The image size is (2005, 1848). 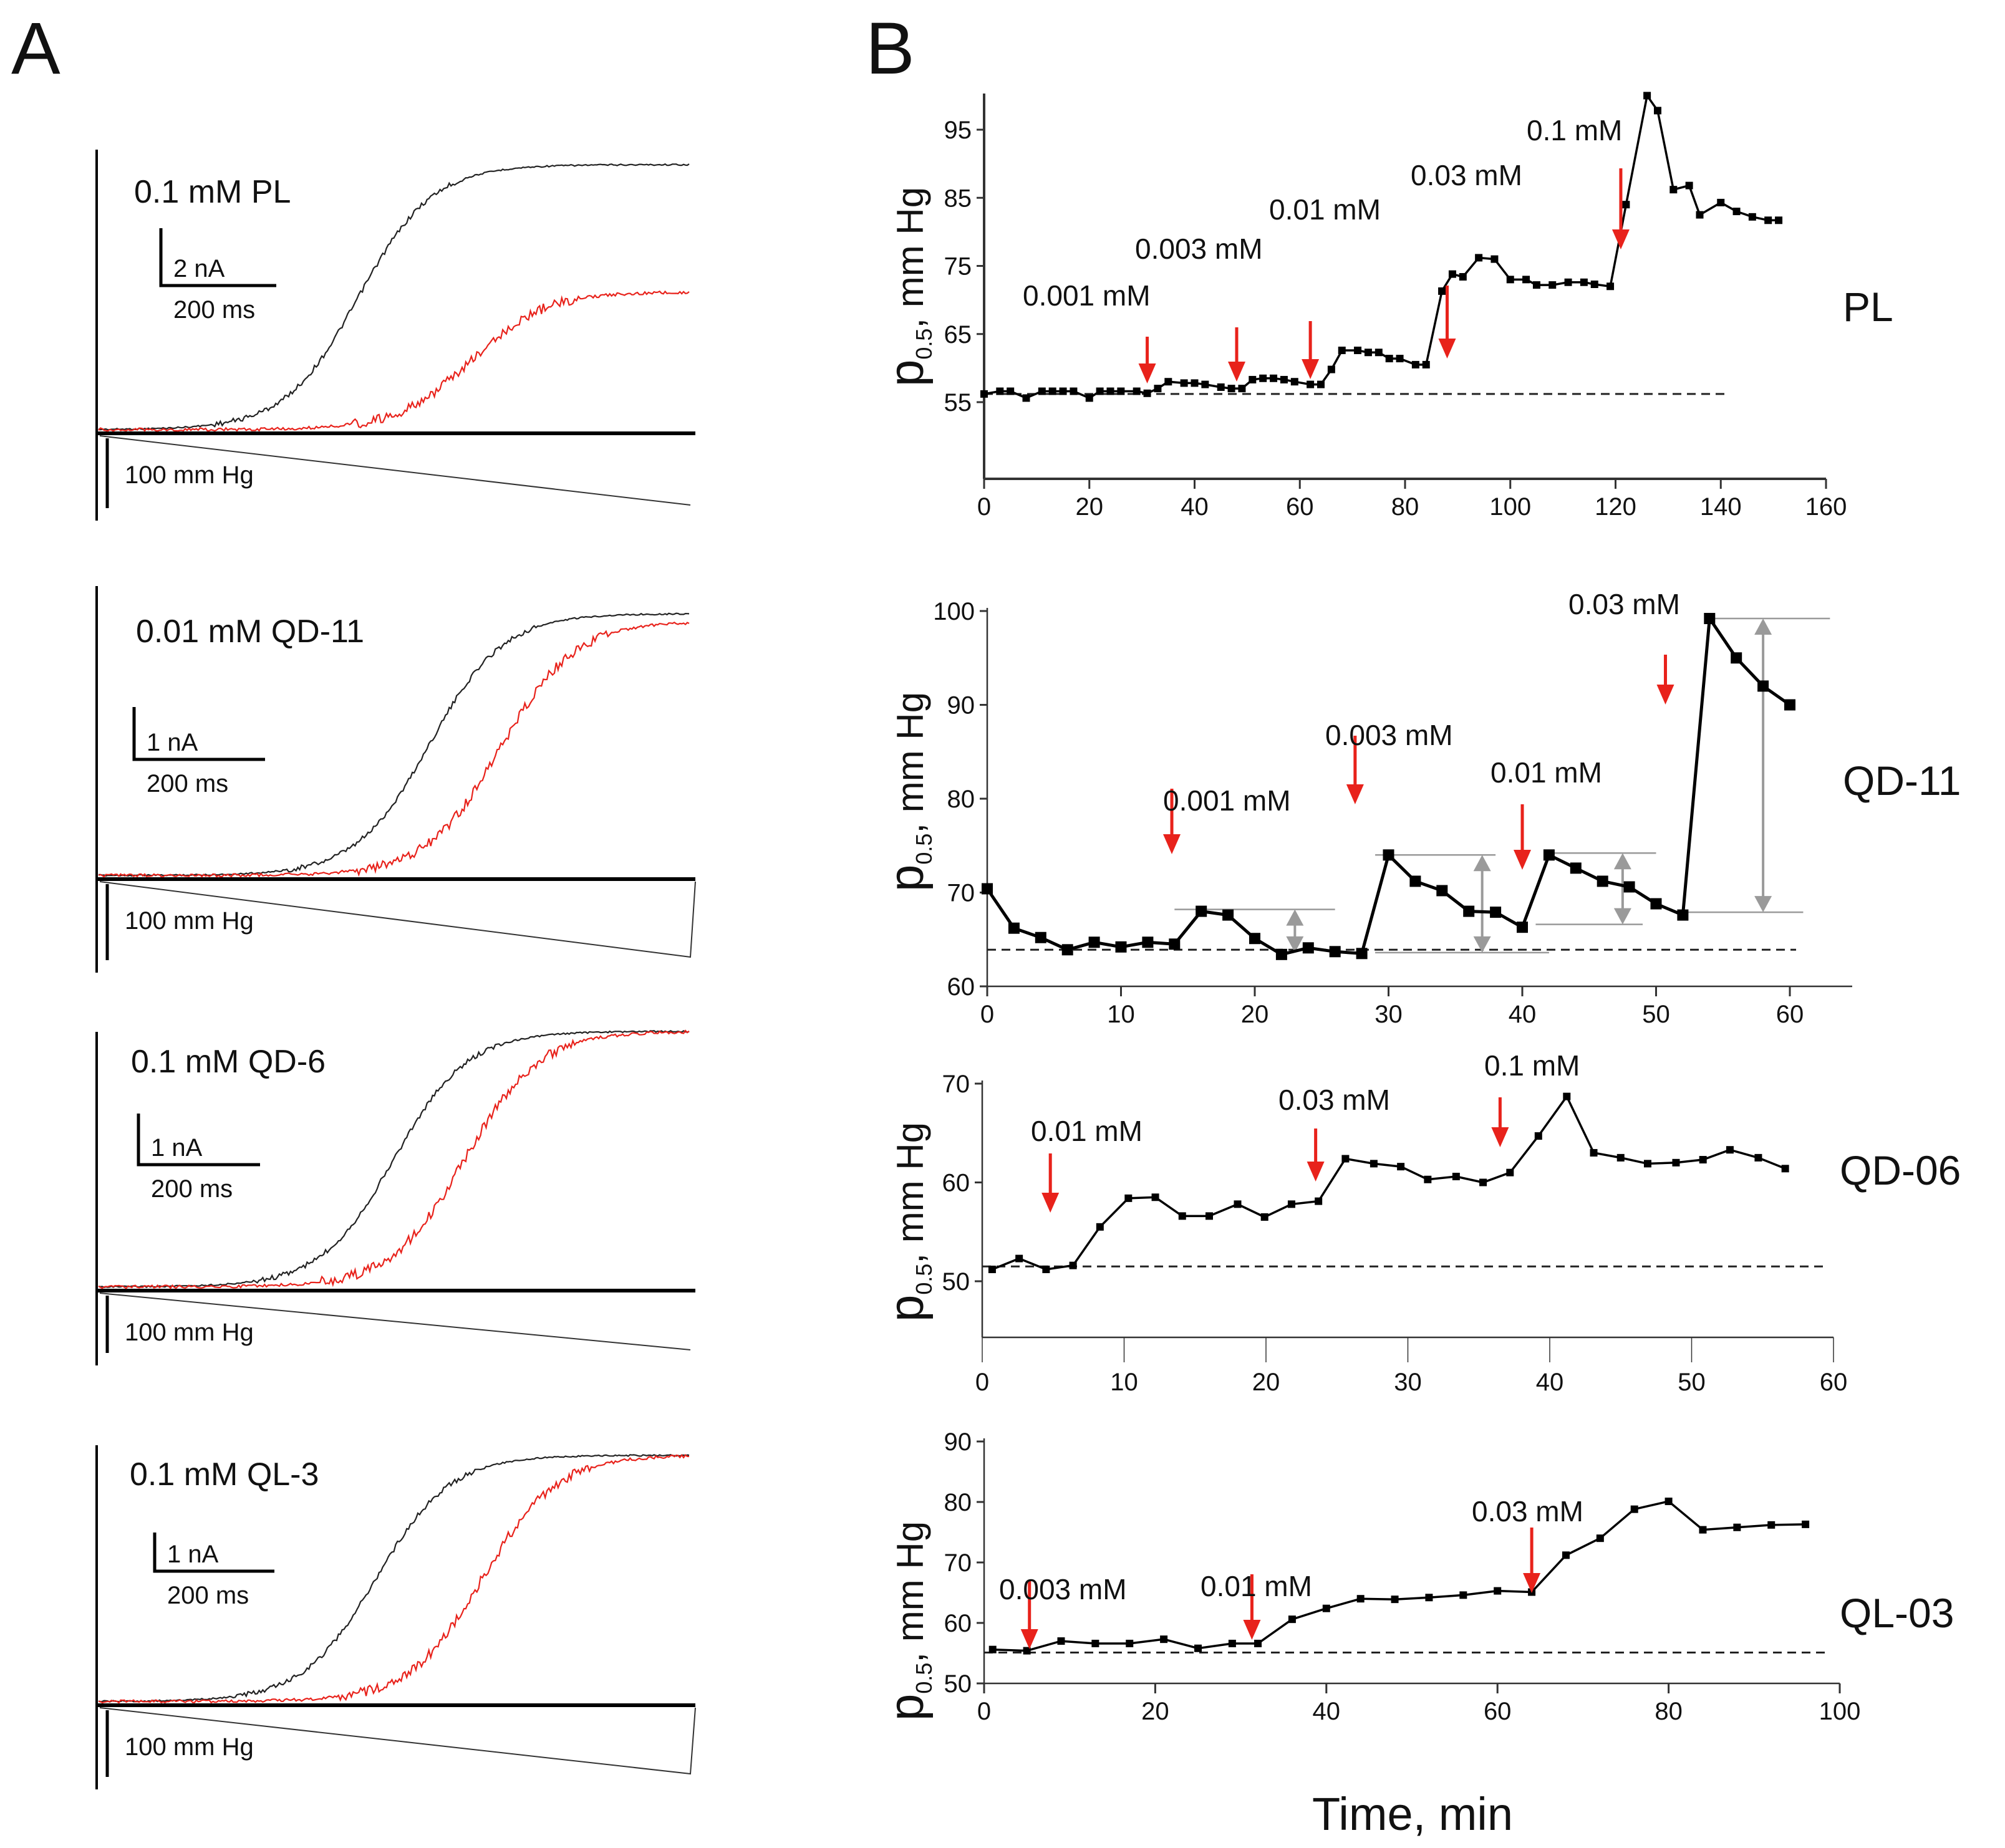 What do you see at coordinates (1527, 1511) in the screenshot?
I see `concentration-label: 0.03 mM` at bounding box center [1527, 1511].